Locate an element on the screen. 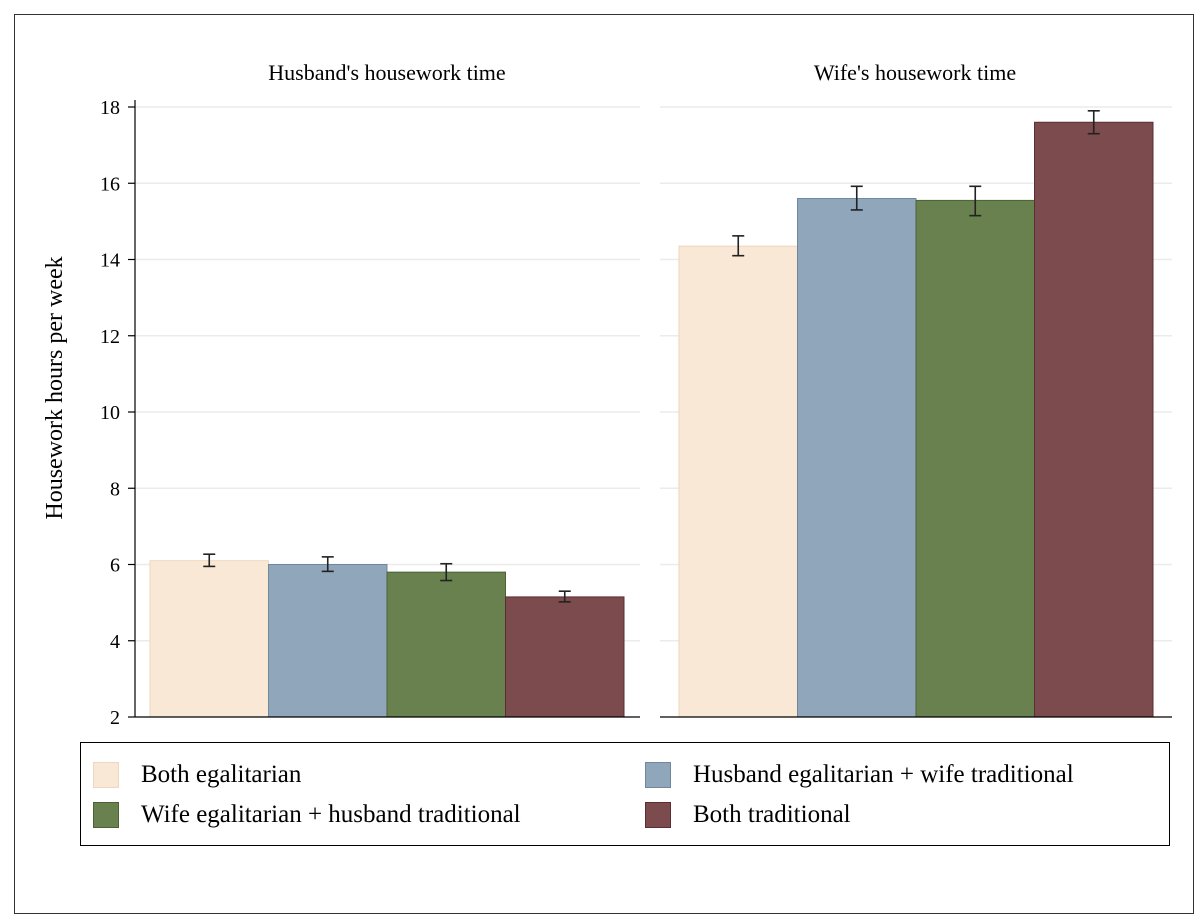 This screenshot has height=914, width=1198. legend-item-both-egalitarian: Both egalitarian is located at coordinates (197, 775).